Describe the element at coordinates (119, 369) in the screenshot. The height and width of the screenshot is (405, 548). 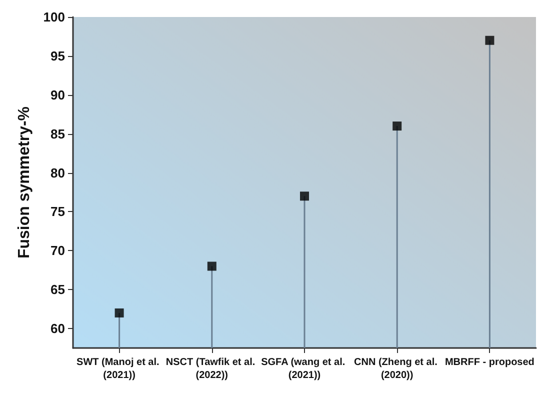
I see `x-tick-label: SWT (Manoj et al. (2021))` at that location.